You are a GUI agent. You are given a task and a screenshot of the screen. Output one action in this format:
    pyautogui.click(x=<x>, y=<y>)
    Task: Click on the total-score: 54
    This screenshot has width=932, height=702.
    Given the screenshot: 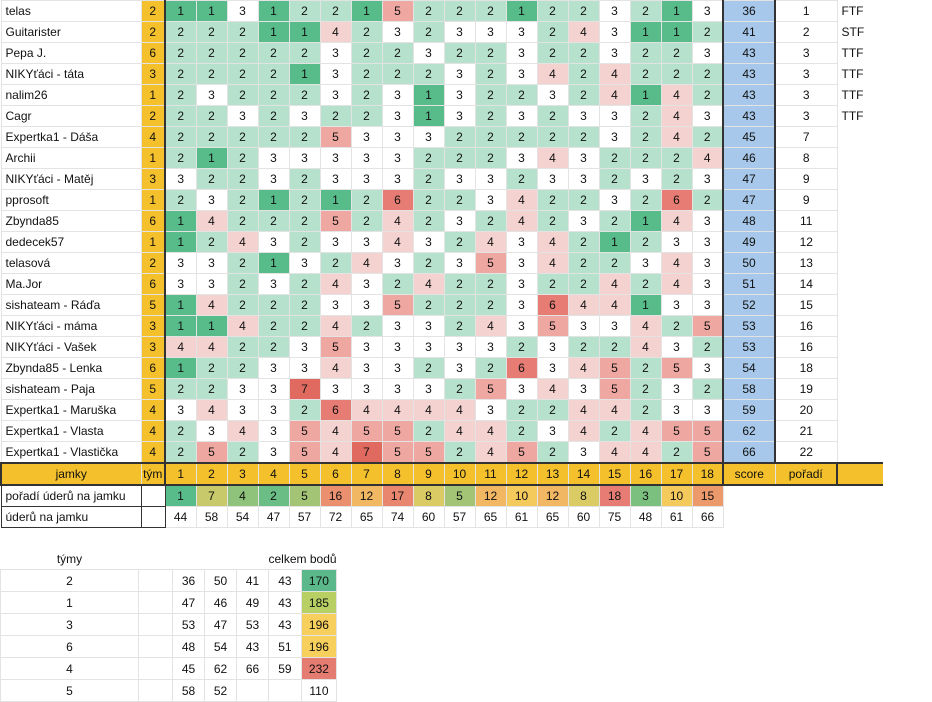 What is the action you would take?
    pyautogui.click(x=749, y=368)
    